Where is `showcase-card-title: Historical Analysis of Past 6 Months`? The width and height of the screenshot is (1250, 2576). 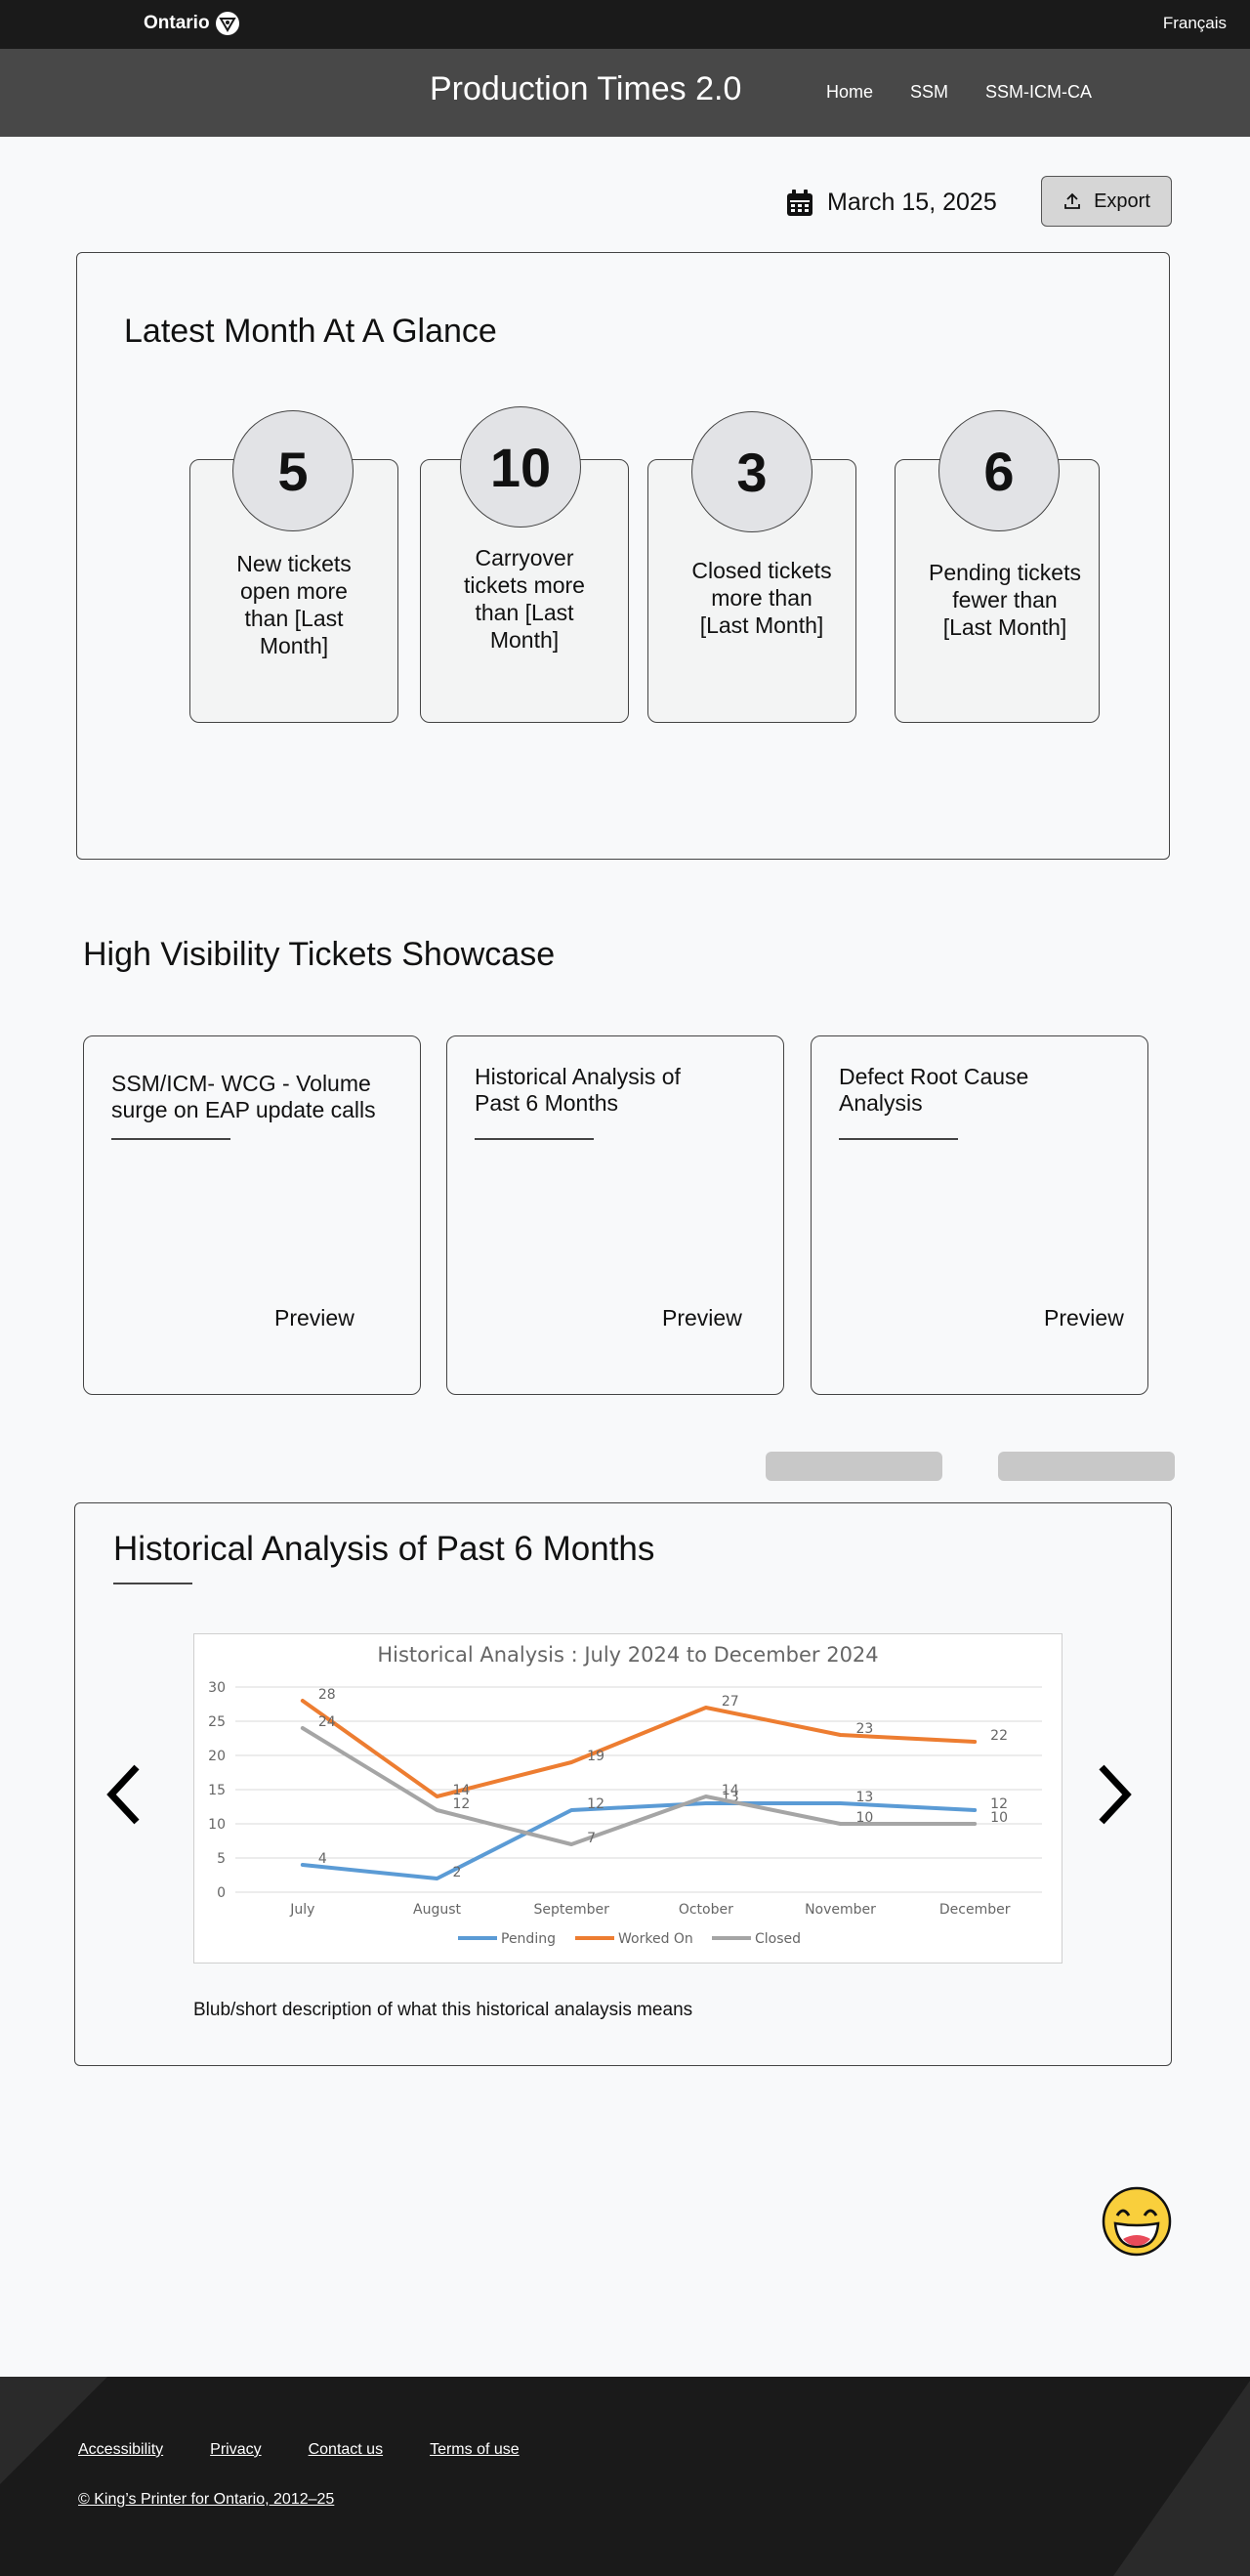 showcase-card-title: Historical Analysis of Past 6 Months is located at coordinates (578, 1090).